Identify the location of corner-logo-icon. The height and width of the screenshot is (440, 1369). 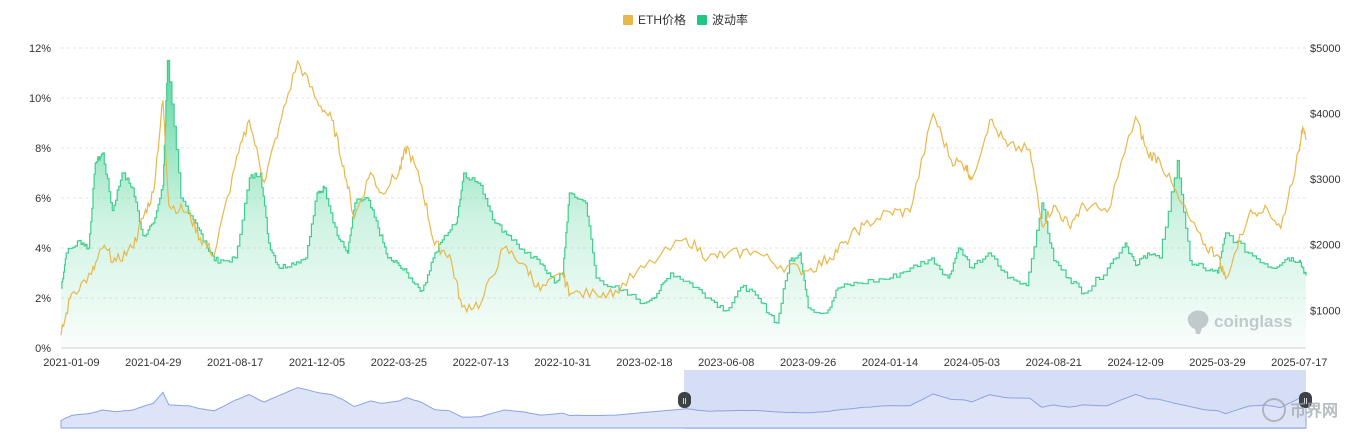
(1274, 410).